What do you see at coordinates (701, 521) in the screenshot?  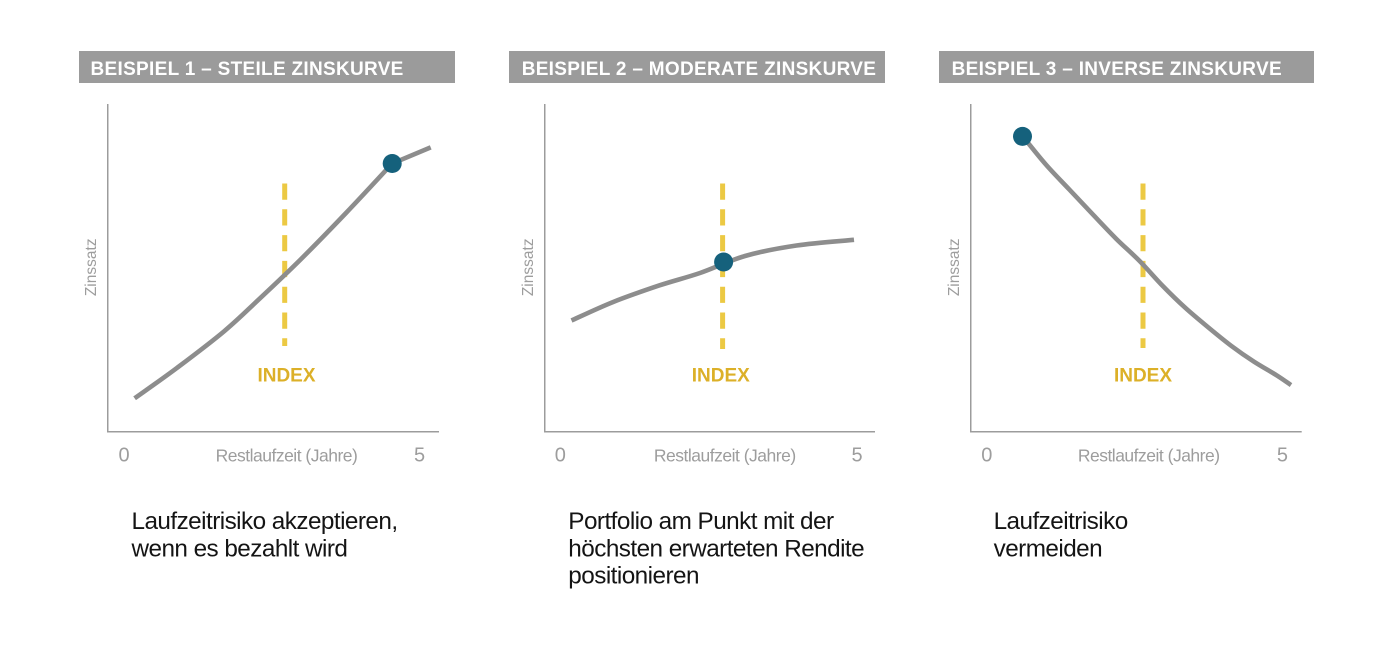 I see `svg-text: Portfolio am Punkt mit der` at bounding box center [701, 521].